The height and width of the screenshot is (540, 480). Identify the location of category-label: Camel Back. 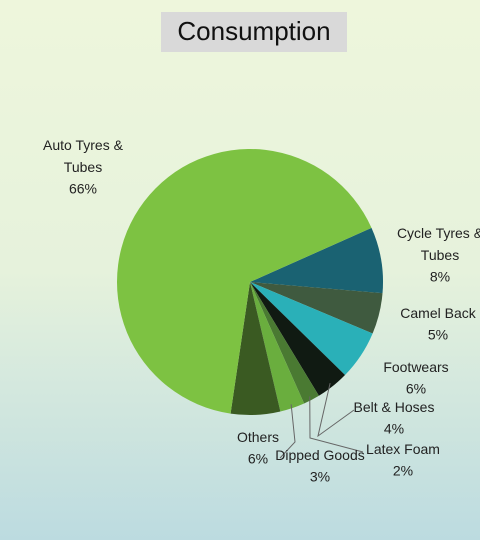
(438, 313).